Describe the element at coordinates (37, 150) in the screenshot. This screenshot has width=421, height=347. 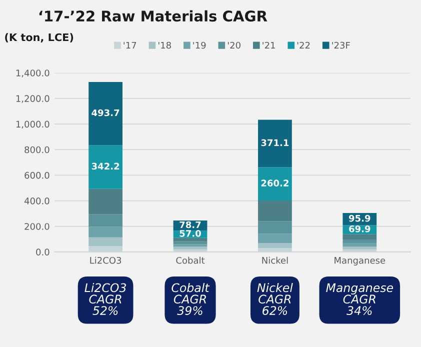
I see `y-tick-label: 800.0` at that location.